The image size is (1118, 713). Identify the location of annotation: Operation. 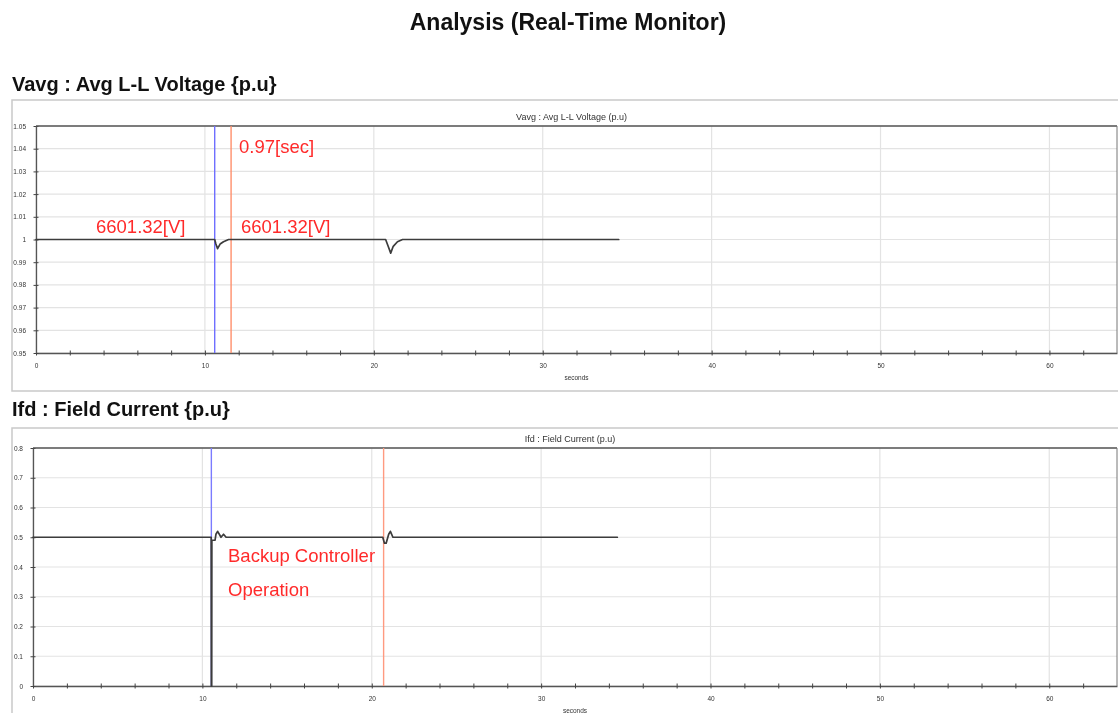
(269, 589).